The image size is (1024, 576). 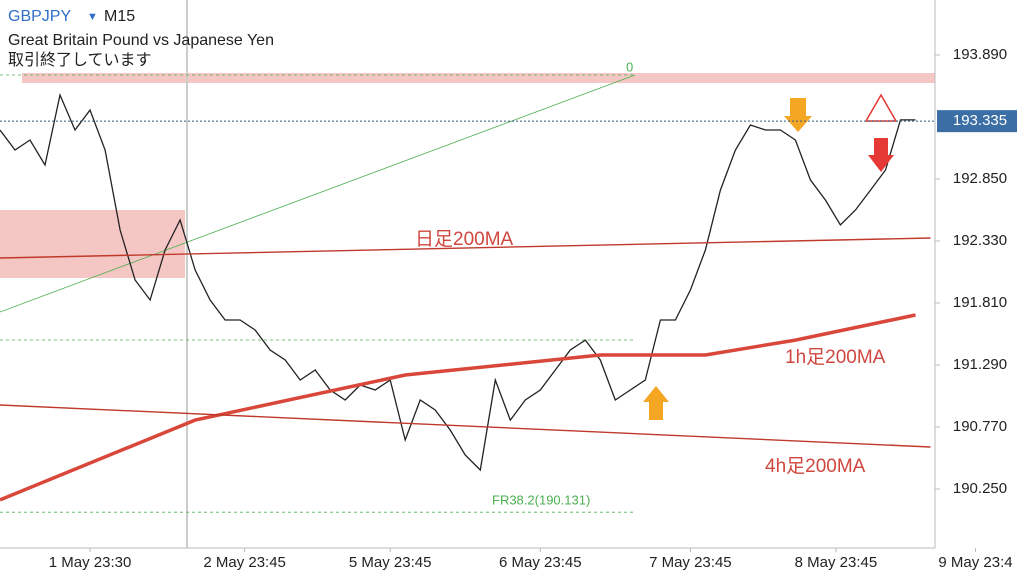 What do you see at coordinates (980, 240) in the screenshot?
I see `y-tick-label: 192.330` at bounding box center [980, 240].